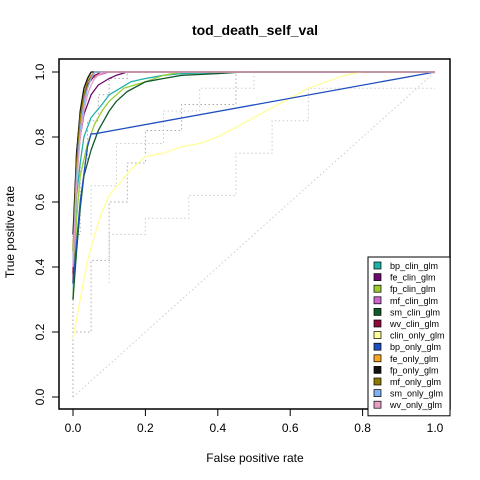  What do you see at coordinates (435, 428) in the screenshot?
I see `x-tick-label: 1.0` at bounding box center [435, 428].